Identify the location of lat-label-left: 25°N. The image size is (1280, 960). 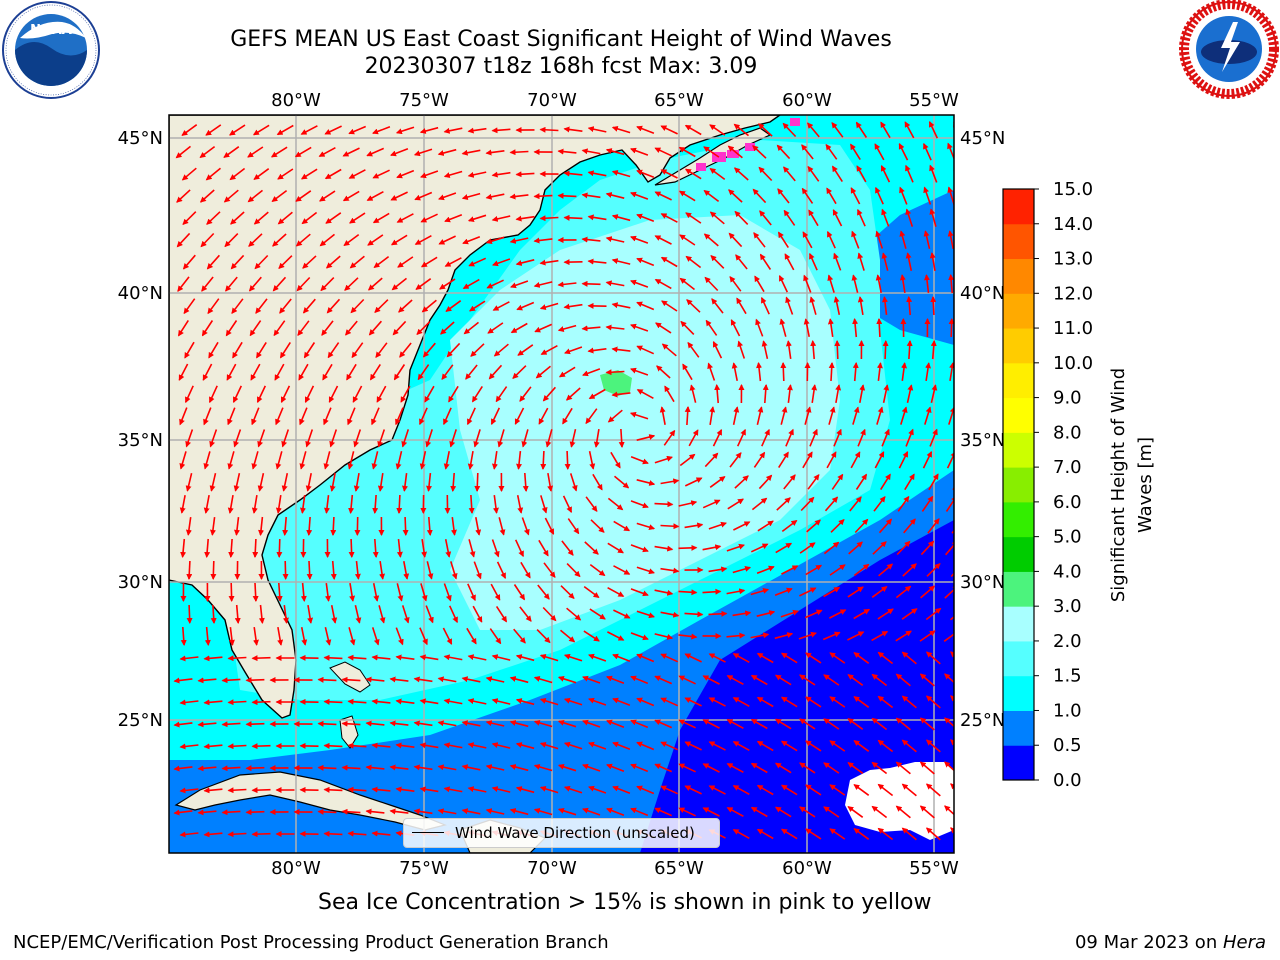
(140, 720).